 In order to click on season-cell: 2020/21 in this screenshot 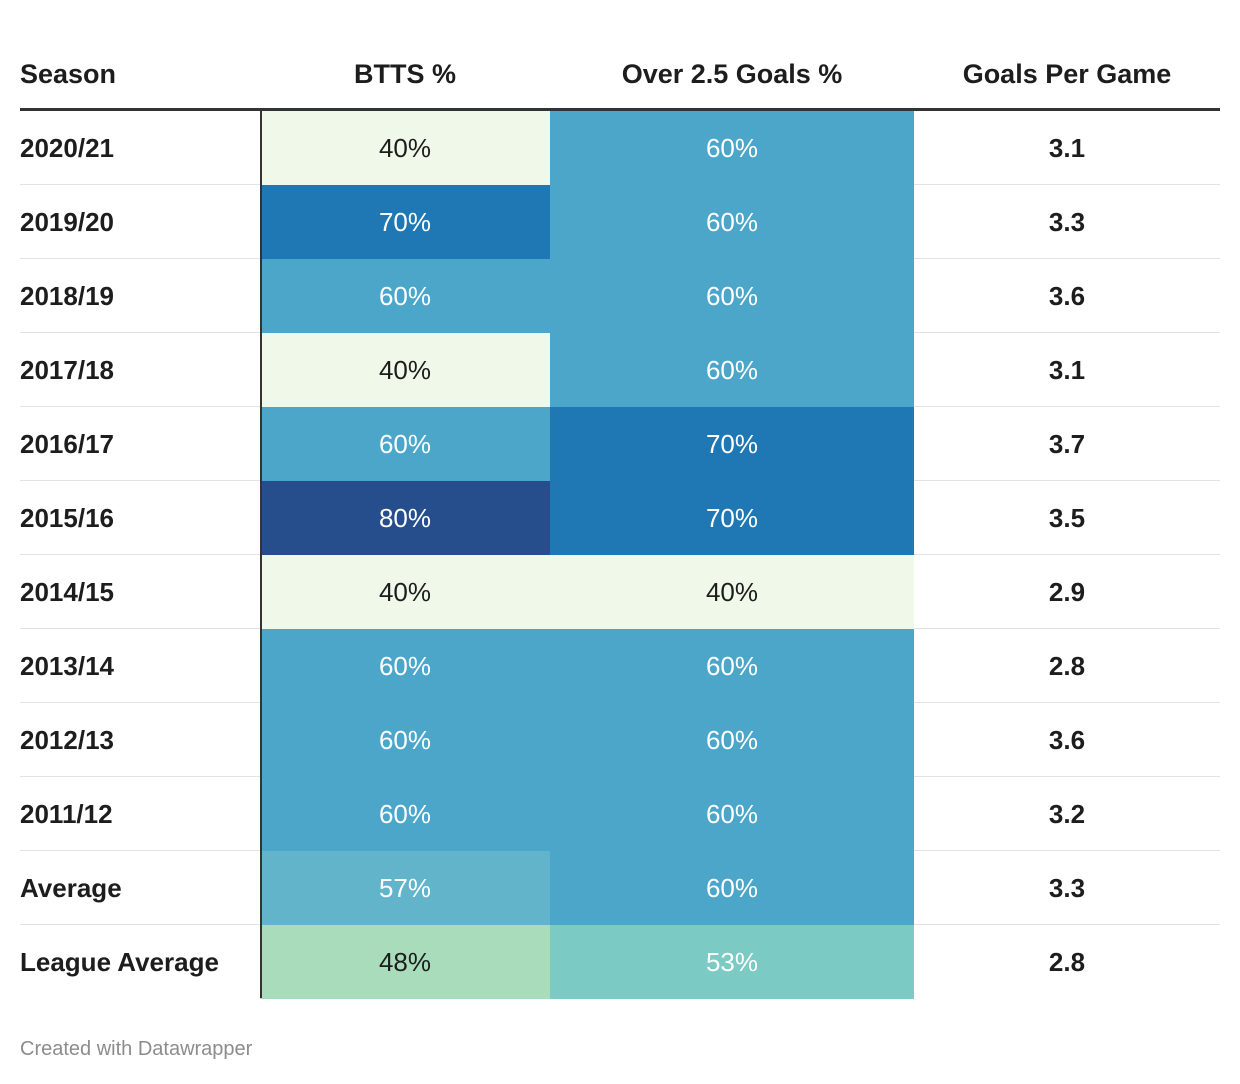, I will do `click(67, 148)`.